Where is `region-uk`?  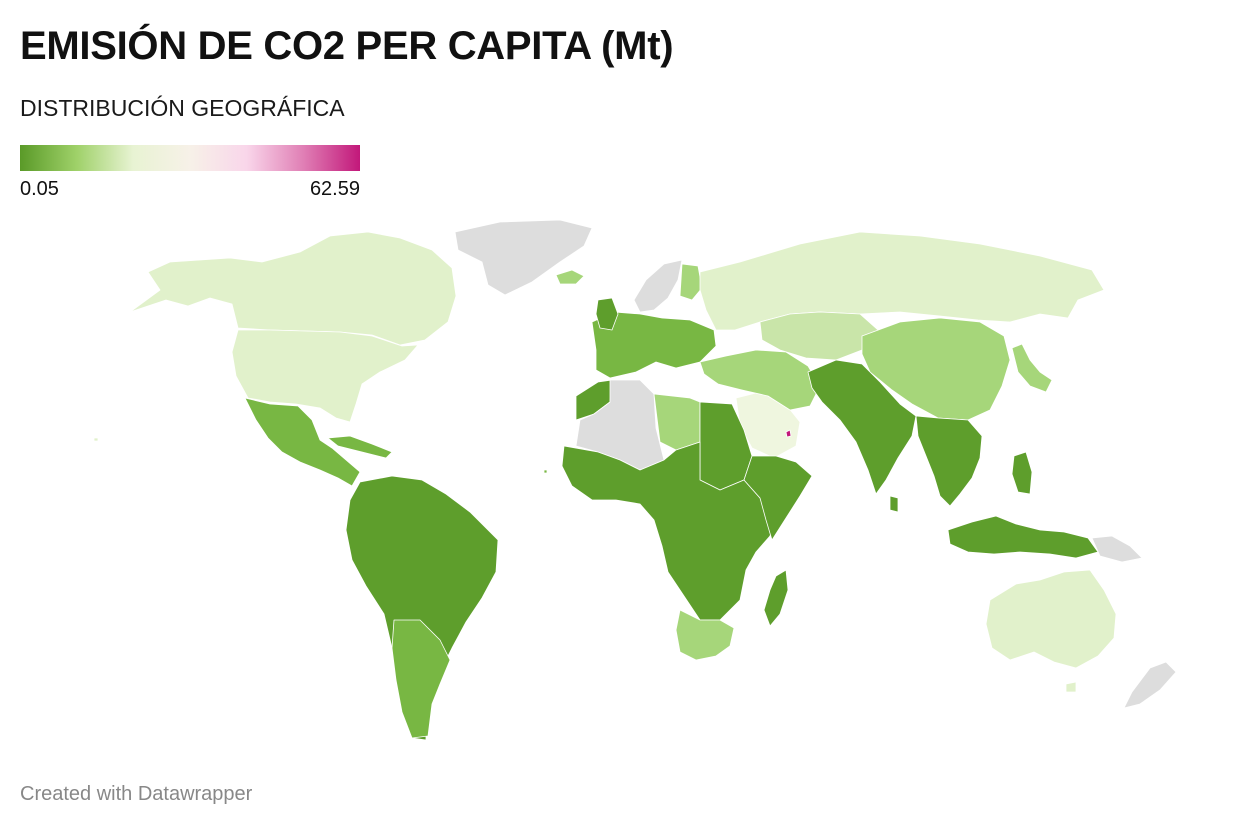
region-uk is located at coordinates (607, 314).